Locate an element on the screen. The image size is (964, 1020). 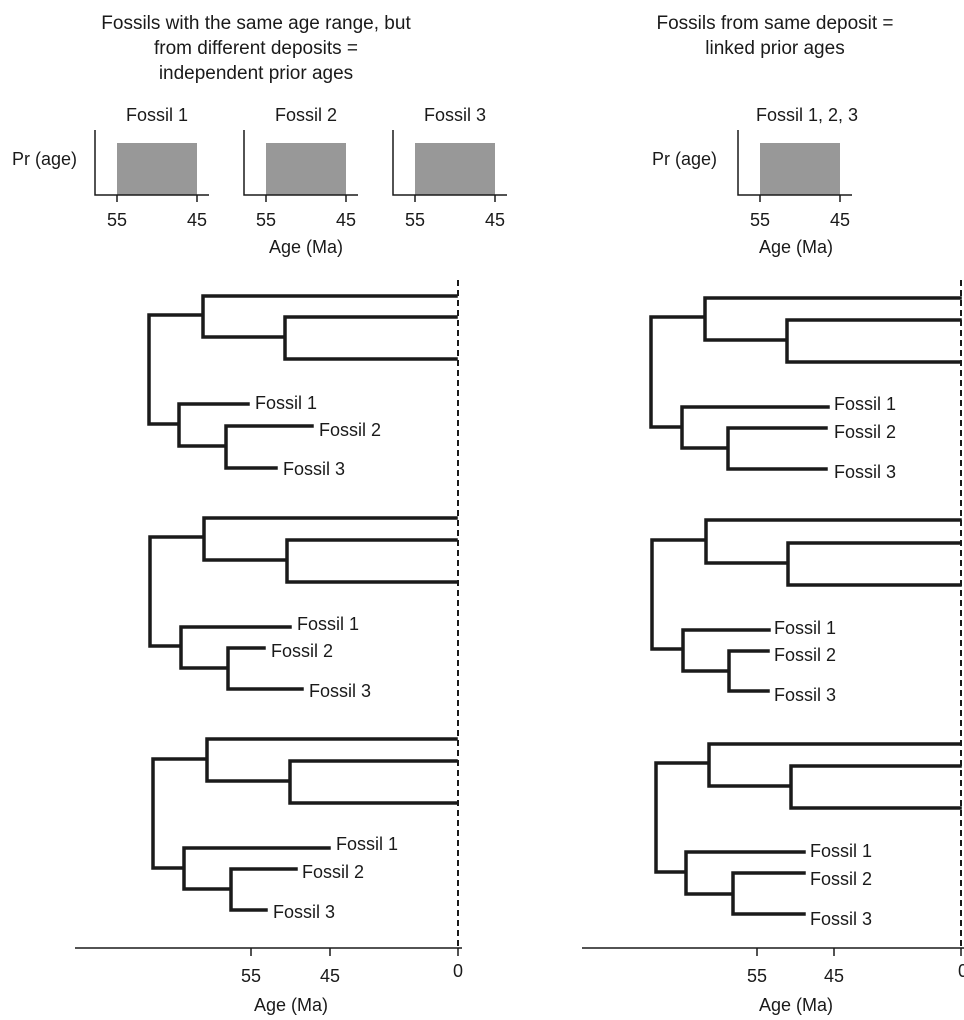
prior-plot-fossil-2: Fossil 2 55 45 is located at coordinates (300, 167).